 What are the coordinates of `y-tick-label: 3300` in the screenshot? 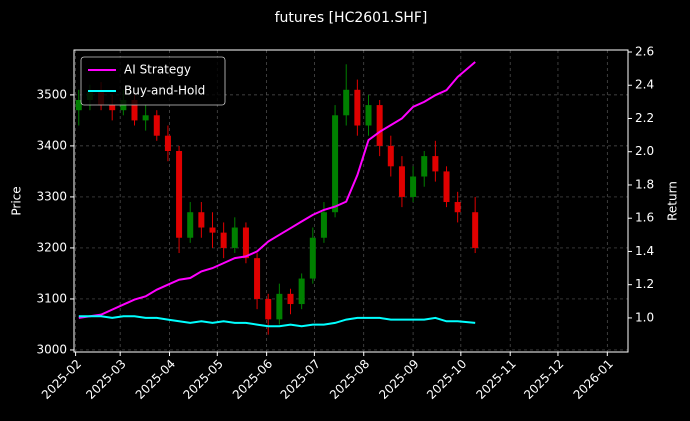 It's located at (51, 196).